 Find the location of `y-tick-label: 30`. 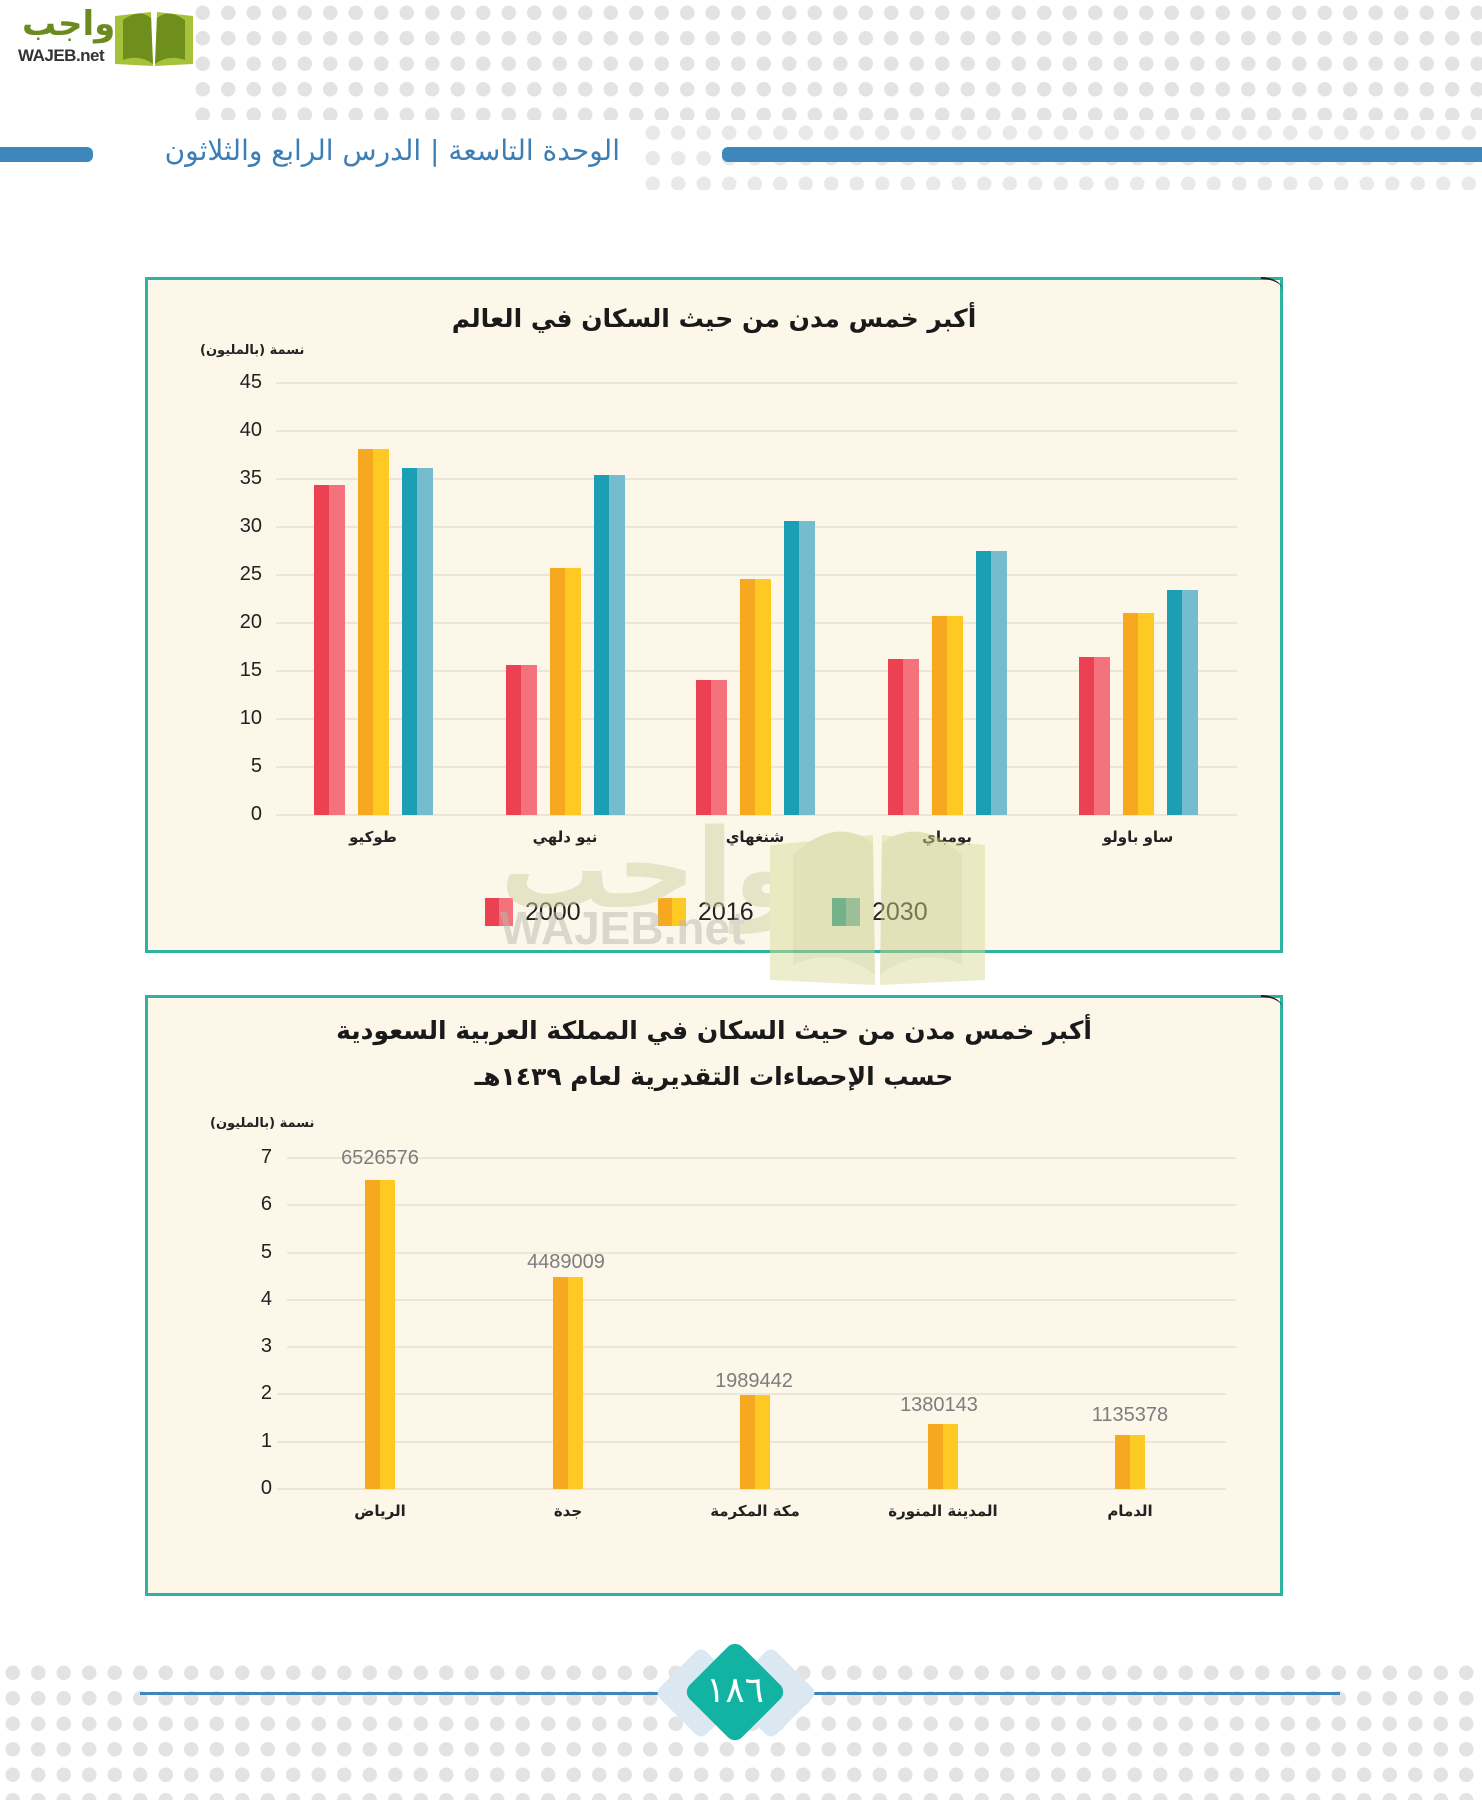

y-tick-label: 30 is located at coordinates (250, 526).